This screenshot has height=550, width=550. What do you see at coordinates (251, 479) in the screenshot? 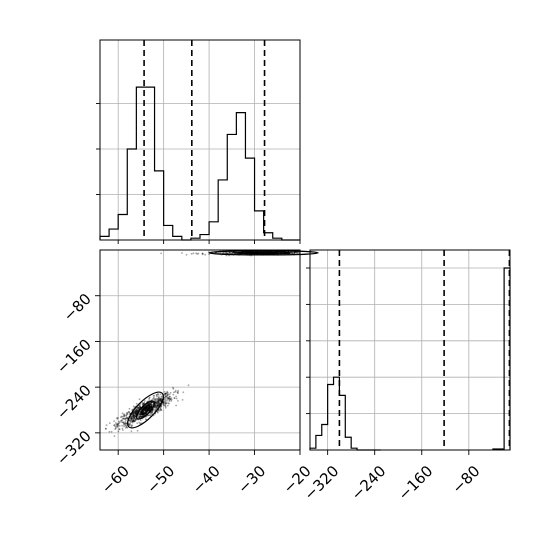
I see `joint-x-tick-label-3: −30` at bounding box center [251, 479].